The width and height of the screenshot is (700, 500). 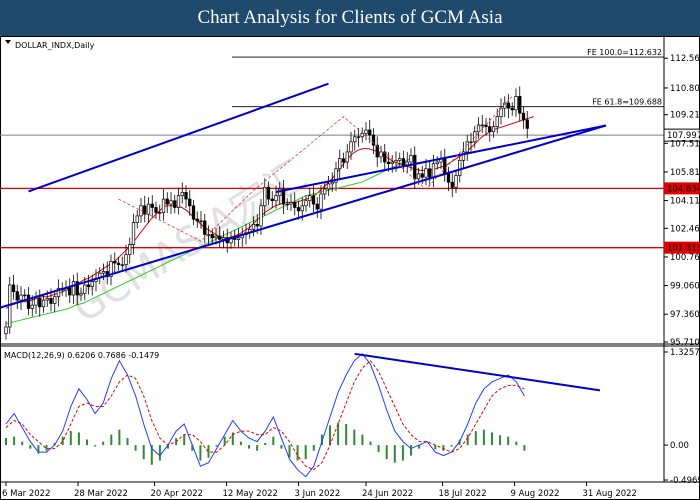 I want to click on price-tick-label: 110.800, so click(x=685, y=89).